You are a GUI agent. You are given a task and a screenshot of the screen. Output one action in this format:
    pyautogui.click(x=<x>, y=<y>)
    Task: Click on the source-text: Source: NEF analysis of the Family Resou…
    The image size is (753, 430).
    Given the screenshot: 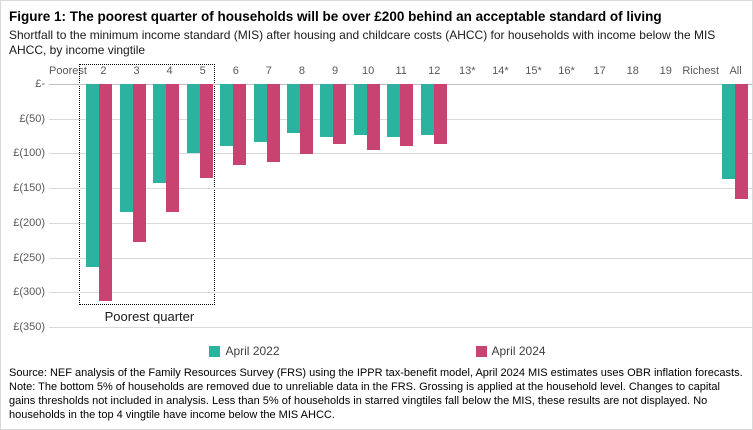 What is the action you would take?
    pyautogui.click(x=376, y=373)
    